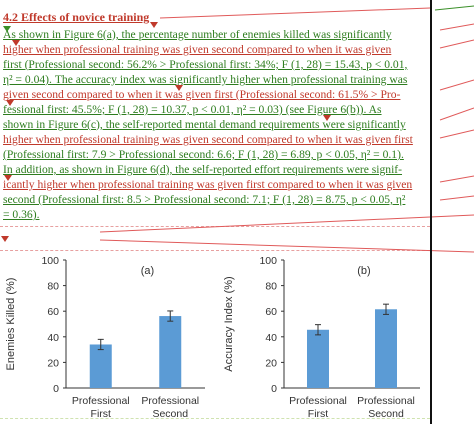 The image size is (474, 424). Describe the element at coordinates (85, 17) in the screenshot. I see `section-title: Effects of novice training` at that location.